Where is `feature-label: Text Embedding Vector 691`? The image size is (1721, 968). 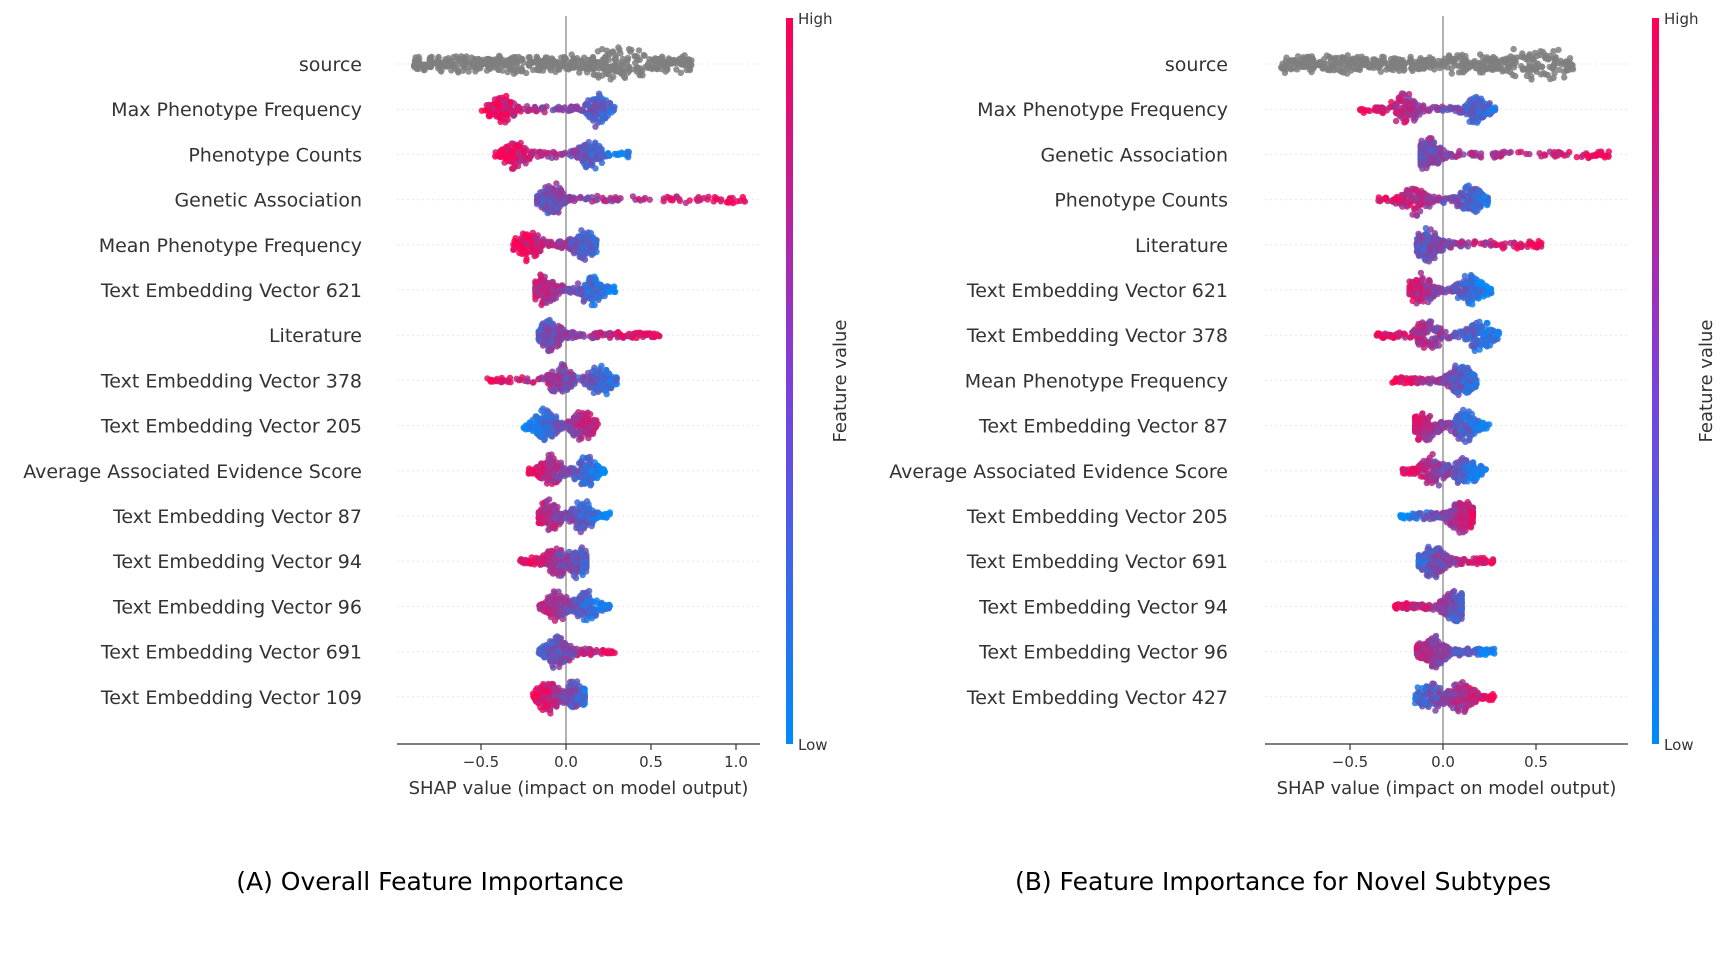 feature-label: Text Embedding Vector 691 is located at coordinates (231, 653).